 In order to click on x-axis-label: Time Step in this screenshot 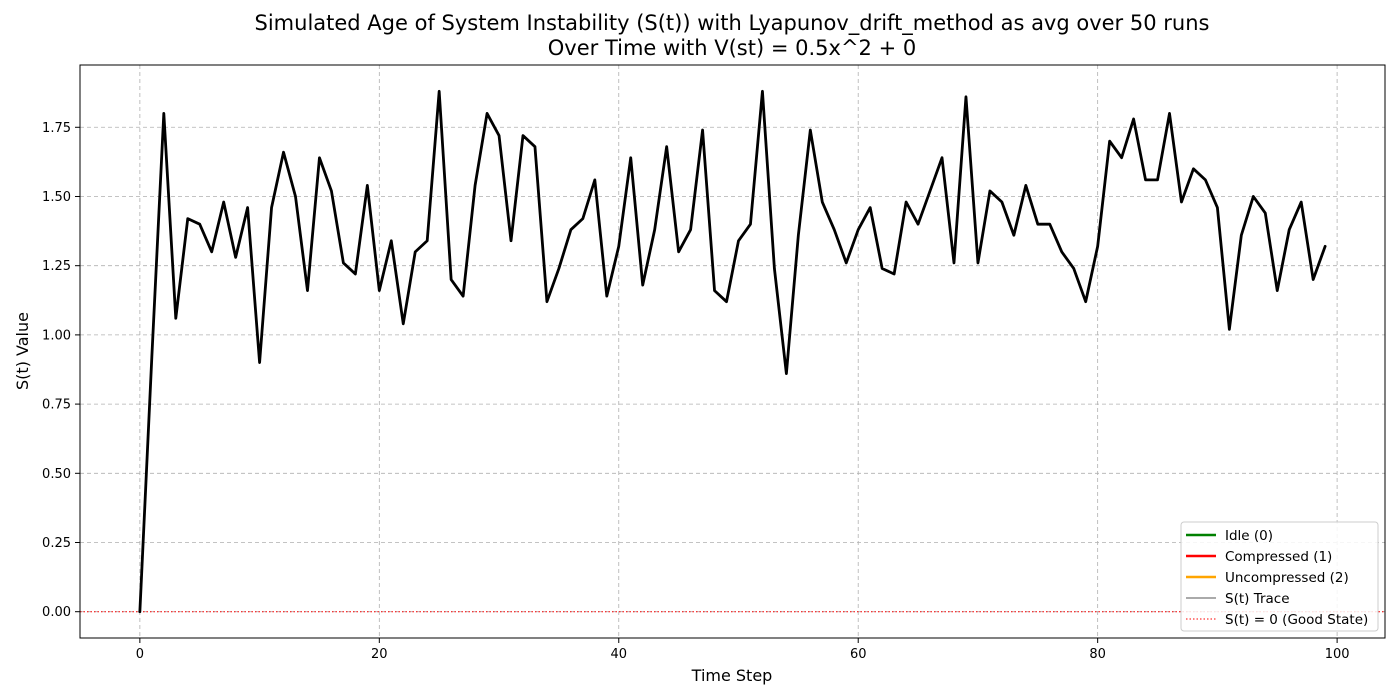, I will do `click(732, 675)`.